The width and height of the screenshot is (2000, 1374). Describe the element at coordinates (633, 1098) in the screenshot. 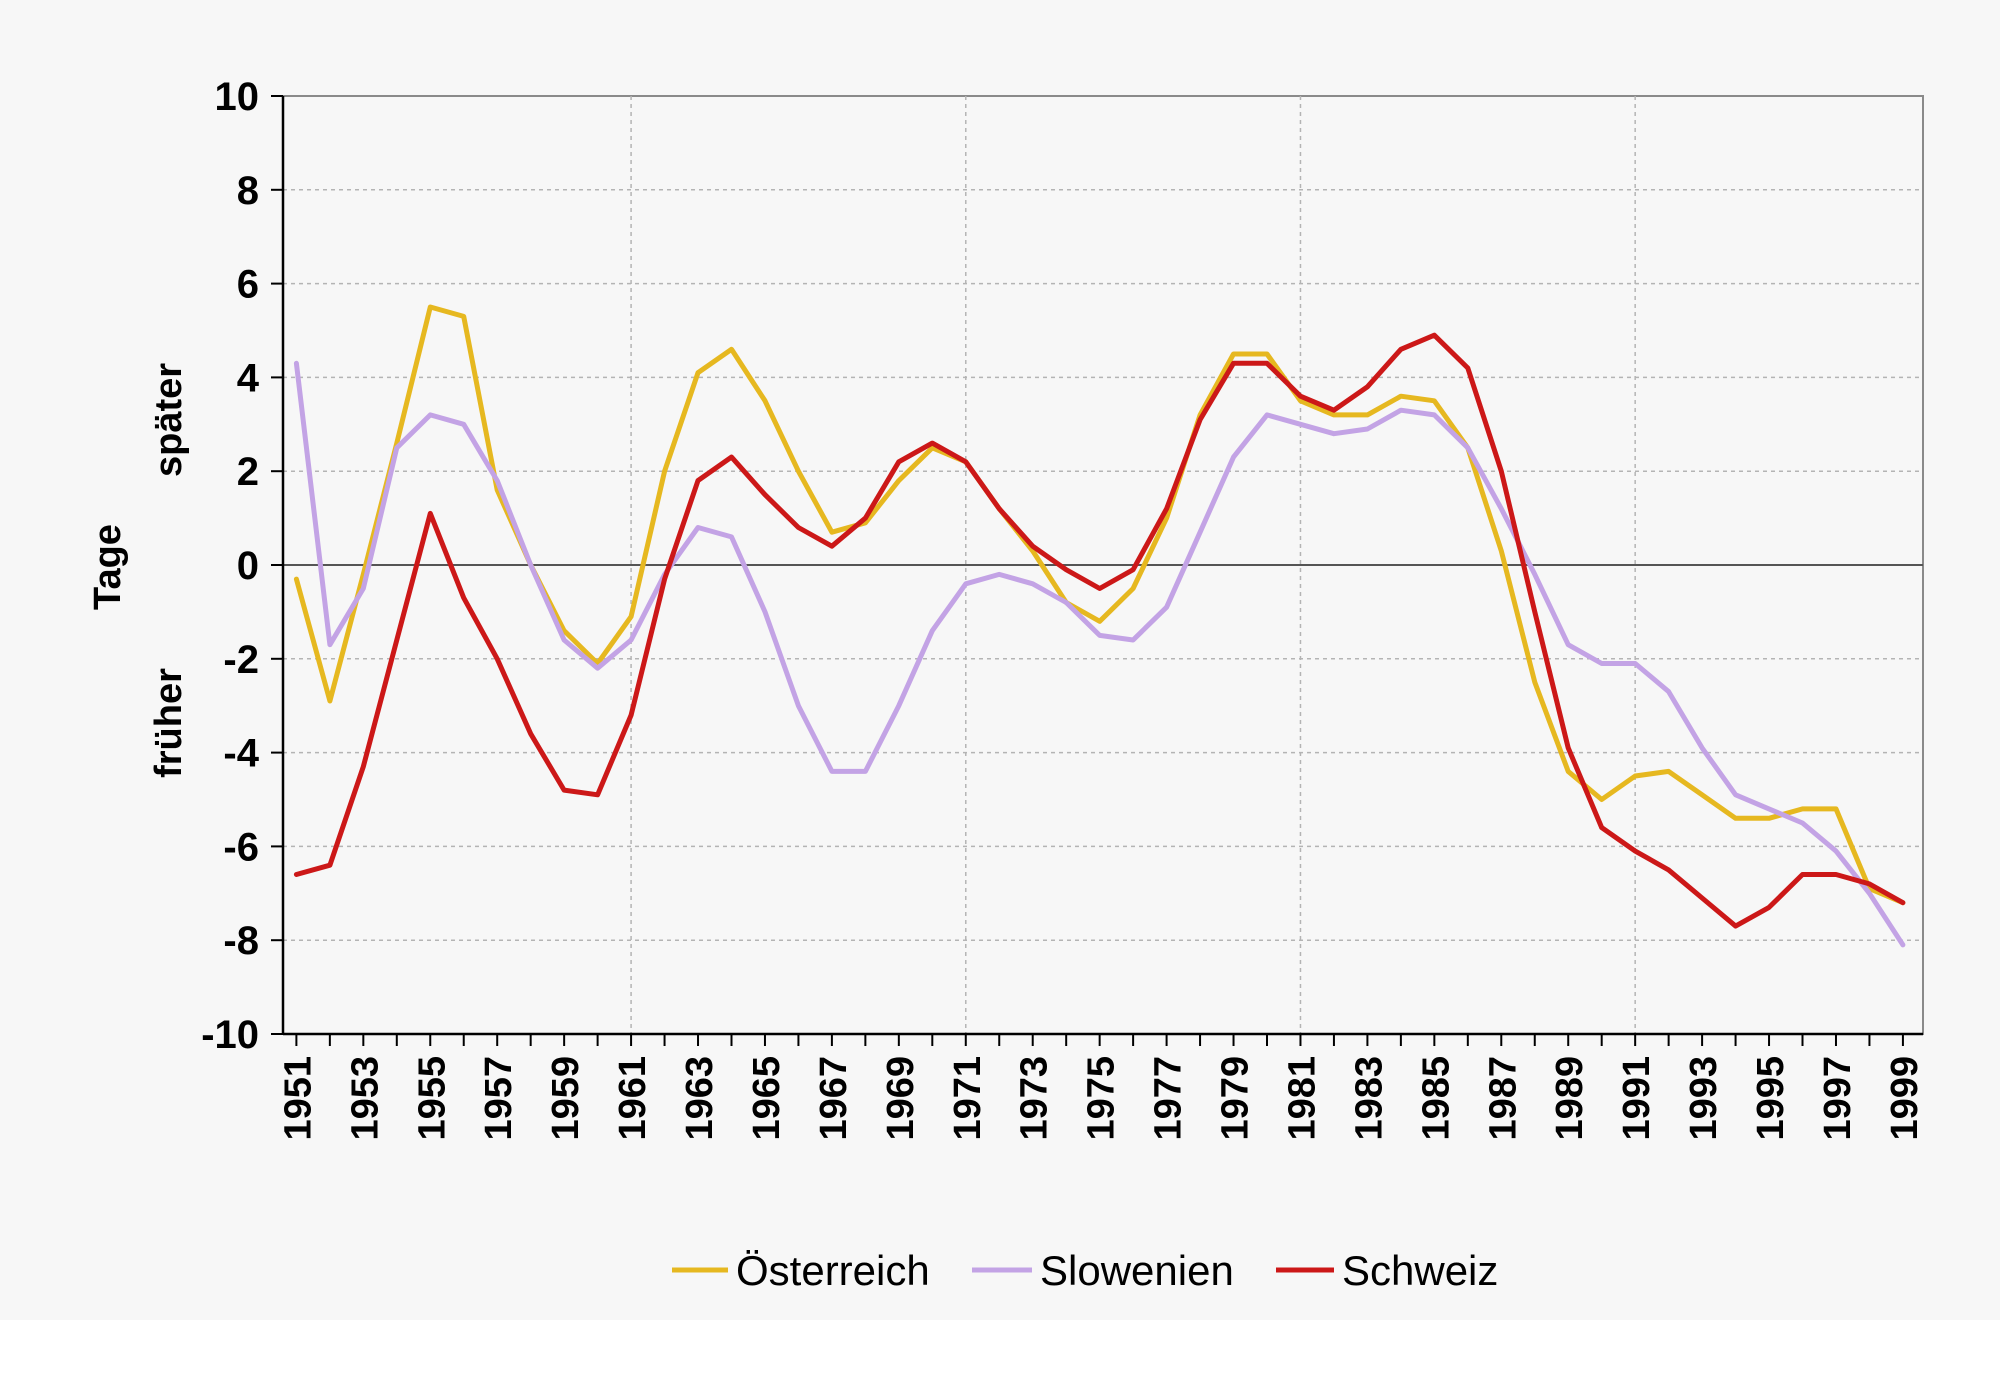

I see `x-tick-label: 1961` at that location.